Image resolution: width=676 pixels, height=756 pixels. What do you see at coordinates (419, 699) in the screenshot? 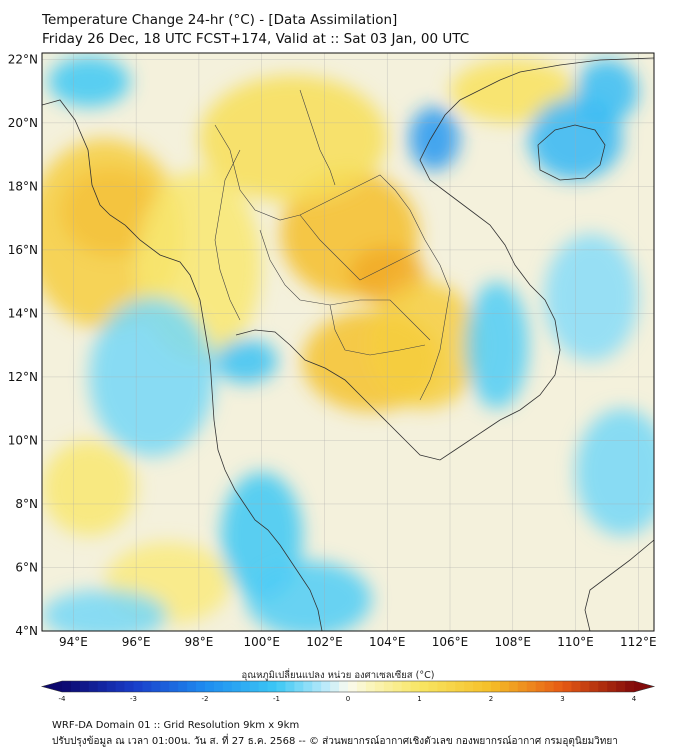
I see `colorbar-tick-label: 1` at bounding box center [419, 699].